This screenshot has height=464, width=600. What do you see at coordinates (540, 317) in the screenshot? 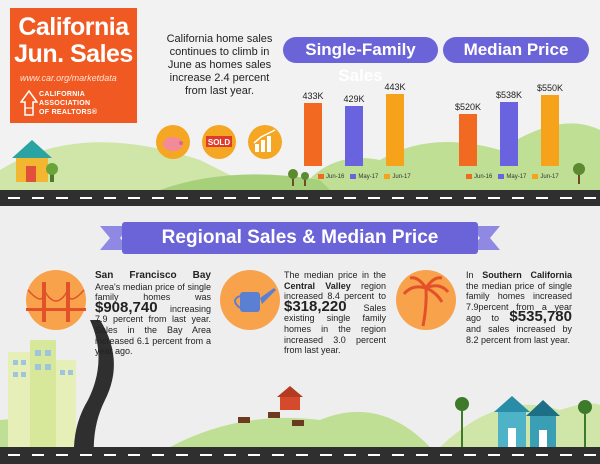
I see `southern-california-price: $535,780` at bounding box center [540, 317].